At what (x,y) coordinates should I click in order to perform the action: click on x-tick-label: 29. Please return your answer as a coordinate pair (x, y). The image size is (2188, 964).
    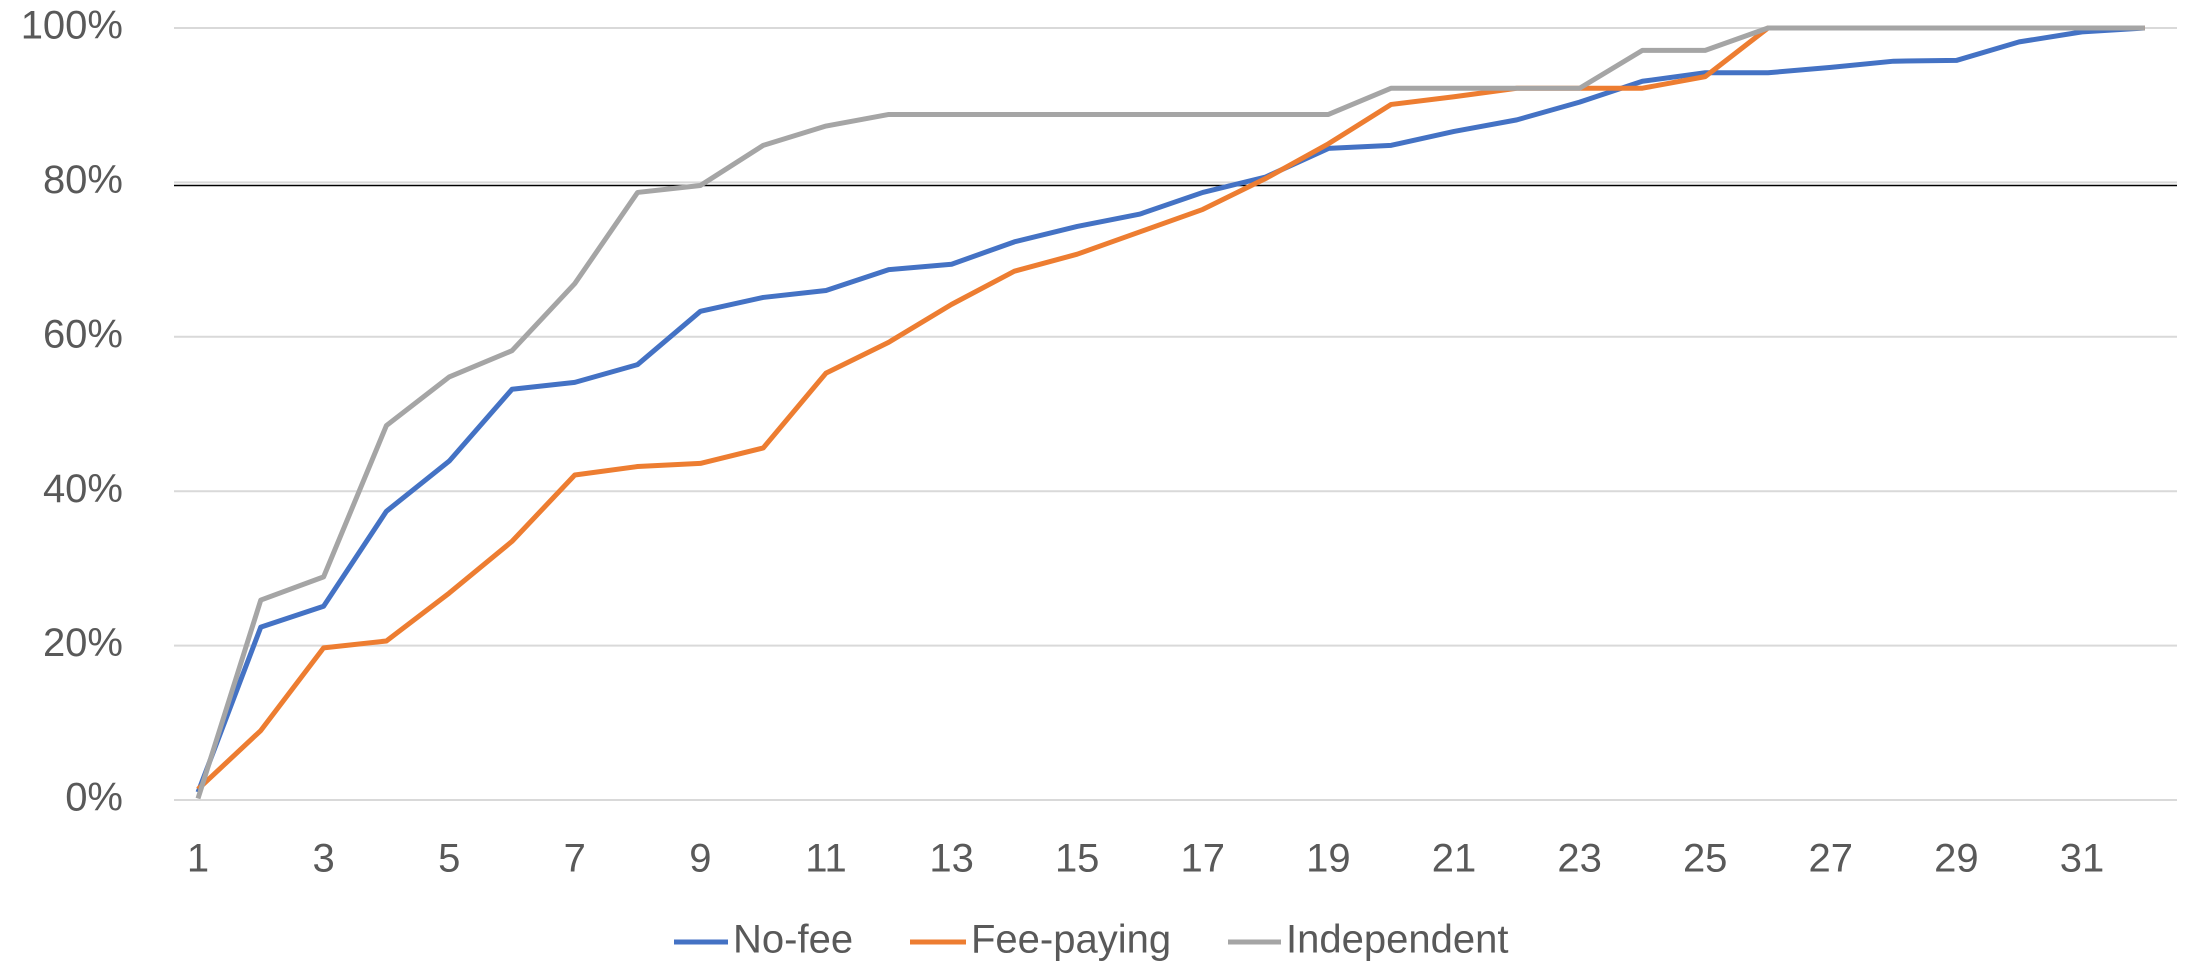
    Looking at the image, I should click on (1956, 859).